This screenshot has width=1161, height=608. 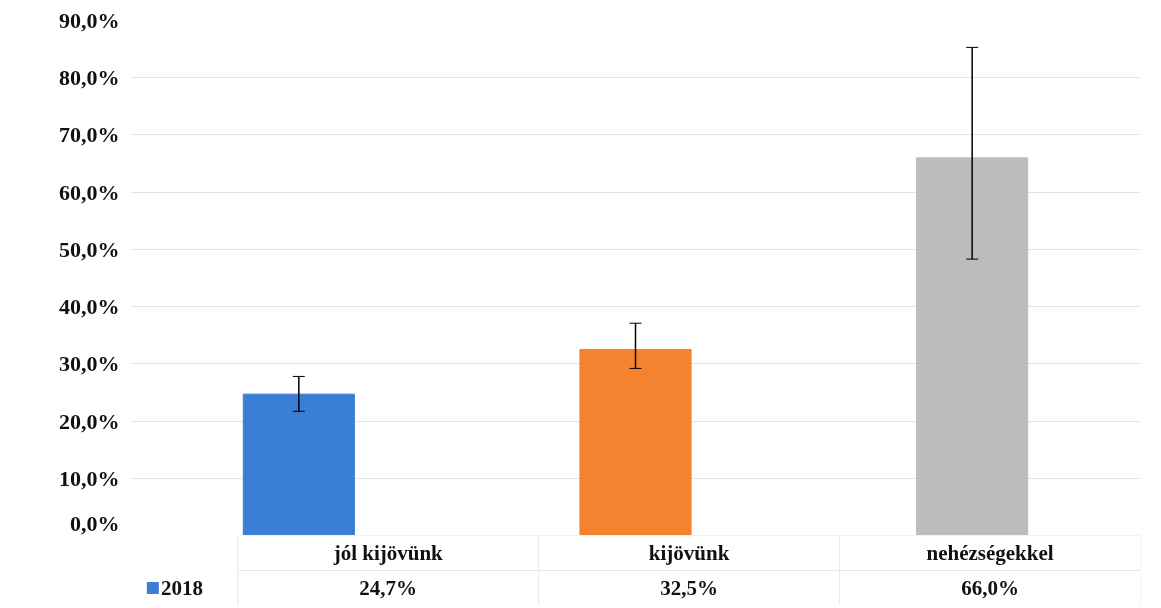 I want to click on legend-label: 2018, so click(x=181, y=588).